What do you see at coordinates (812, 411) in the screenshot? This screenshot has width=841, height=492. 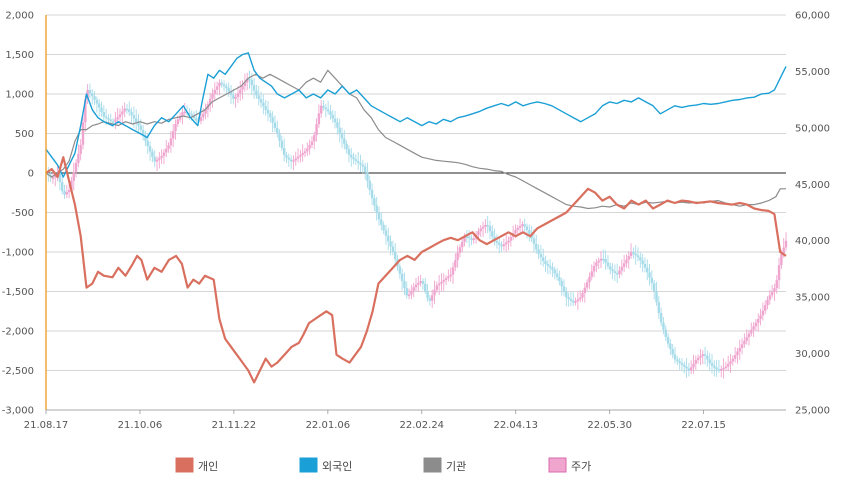 I see `y-right-tick-label: 25,000` at bounding box center [812, 411].